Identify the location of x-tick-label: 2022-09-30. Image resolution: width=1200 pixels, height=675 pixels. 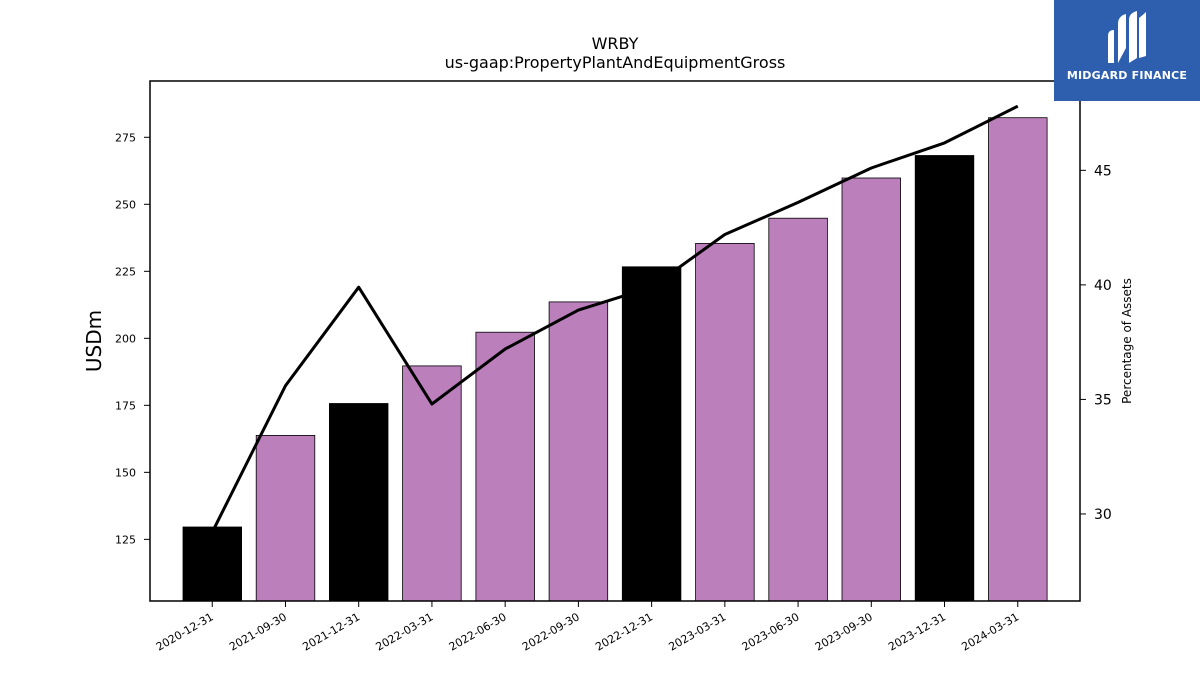
(551, 631).